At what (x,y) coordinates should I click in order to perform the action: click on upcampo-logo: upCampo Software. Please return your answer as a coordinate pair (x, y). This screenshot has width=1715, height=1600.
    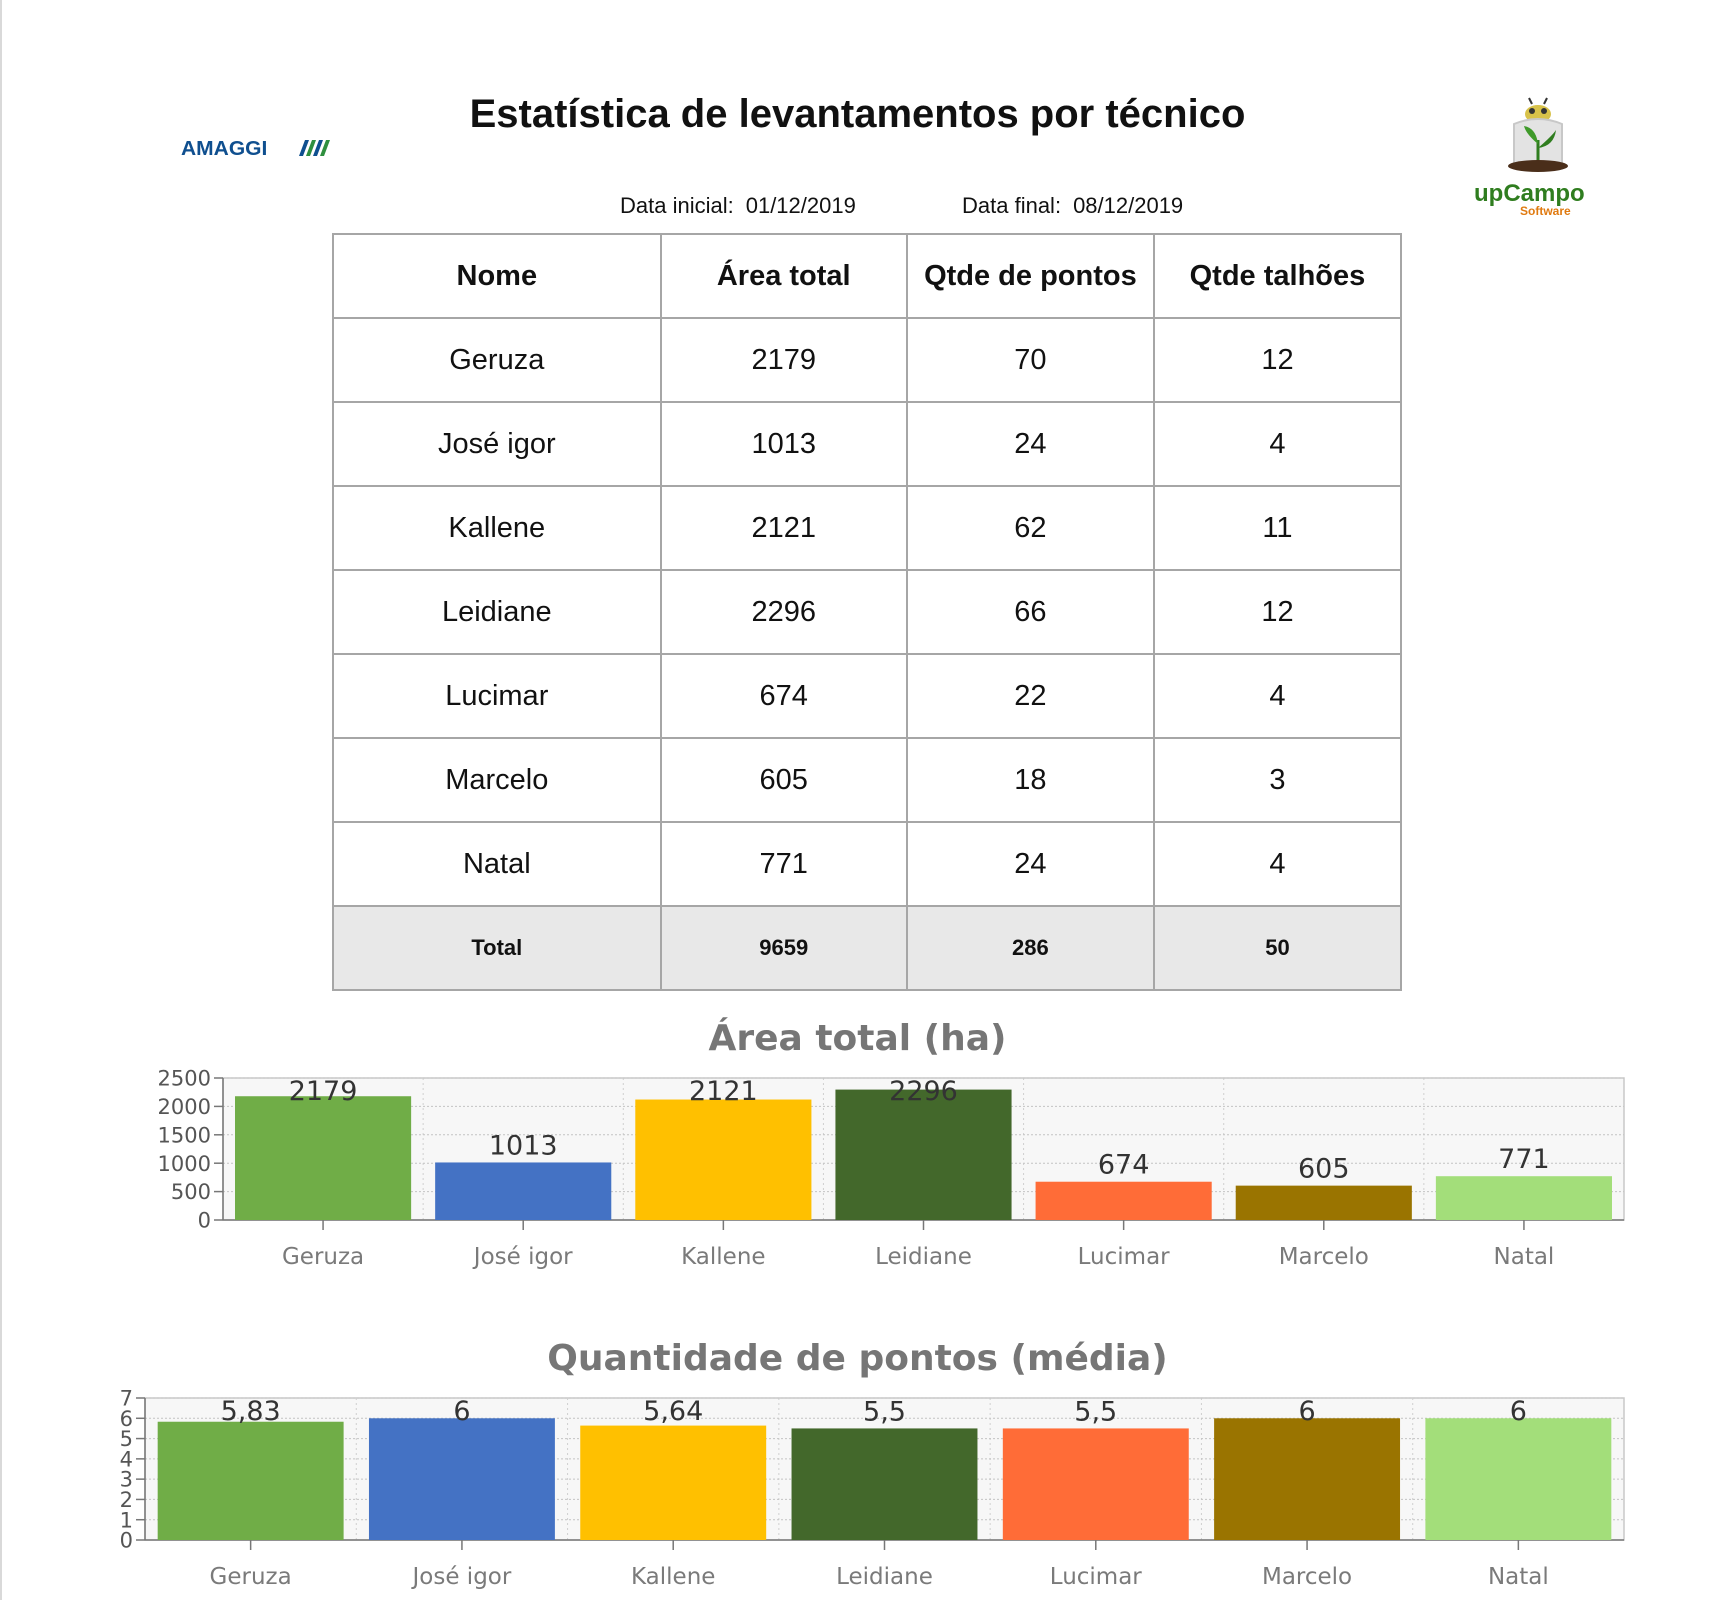
    Looking at the image, I should click on (1533, 157).